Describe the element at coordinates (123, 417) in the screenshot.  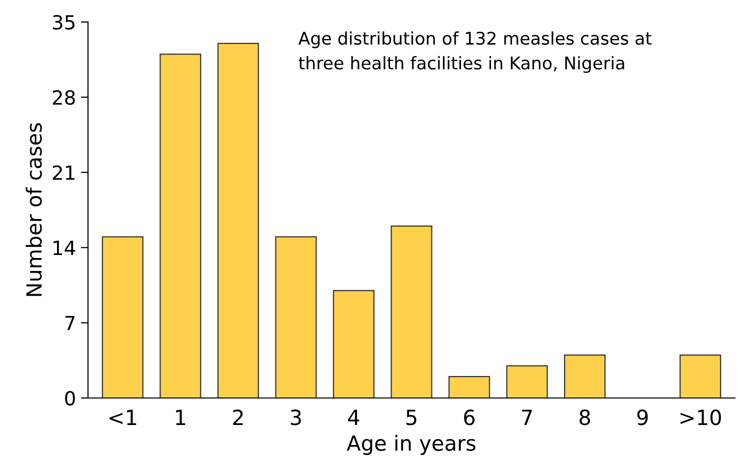
I see `x-tick-label: <1` at that location.